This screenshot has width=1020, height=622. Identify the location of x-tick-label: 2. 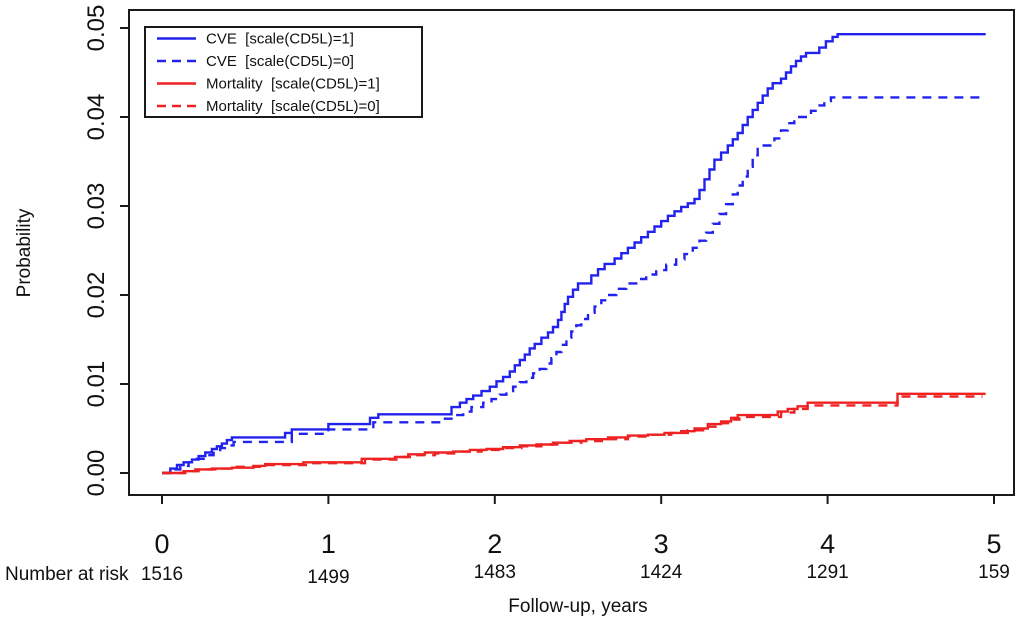
(494, 544).